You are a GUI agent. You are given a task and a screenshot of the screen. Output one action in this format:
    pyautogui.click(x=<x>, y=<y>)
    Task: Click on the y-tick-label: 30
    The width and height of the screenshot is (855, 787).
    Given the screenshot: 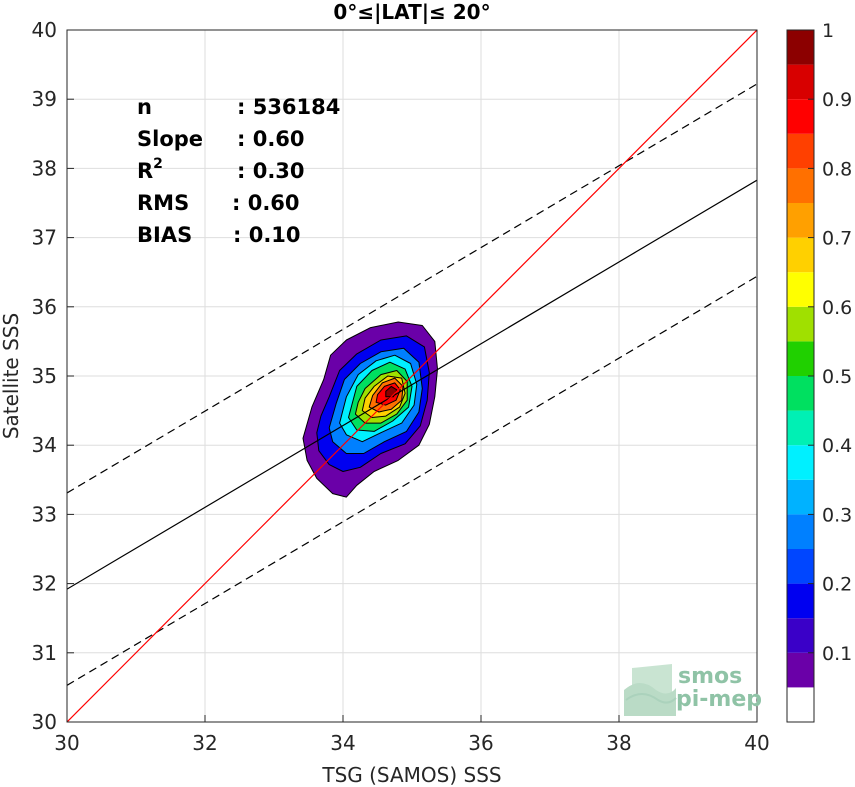 What is the action you would take?
    pyautogui.click(x=44, y=722)
    